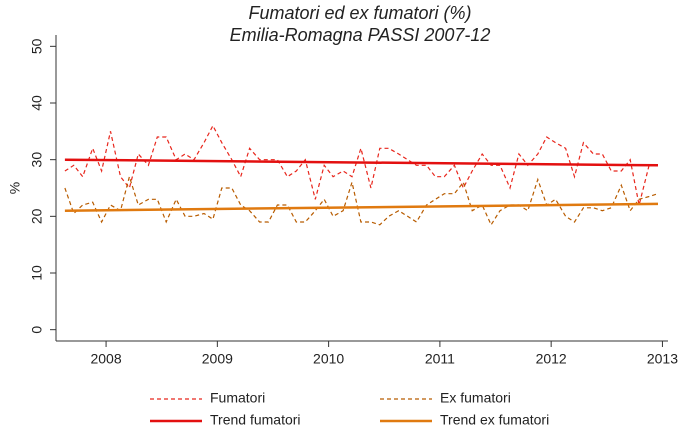  Describe the element at coordinates (37, 330) in the screenshot. I see `y-tick-label: 0` at that location.